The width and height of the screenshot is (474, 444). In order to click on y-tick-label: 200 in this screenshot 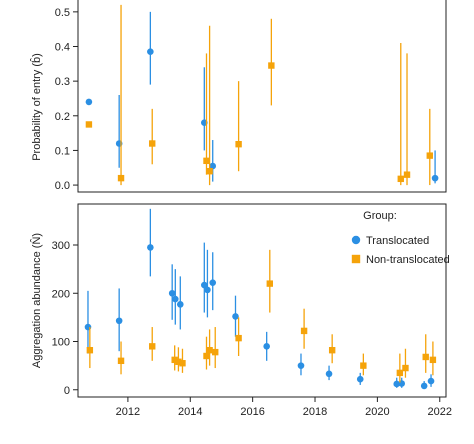, I will do `click(61, 294)`.